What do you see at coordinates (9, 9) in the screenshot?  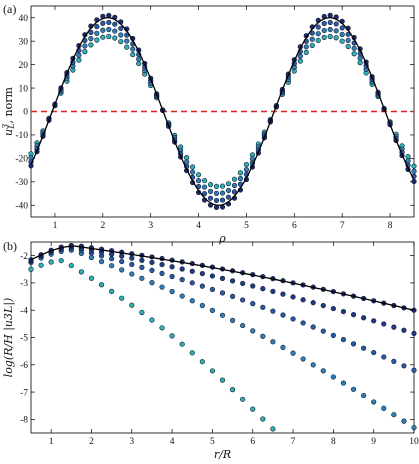 I see `panel-label-a: (a)` at bounding box center [9, 9].